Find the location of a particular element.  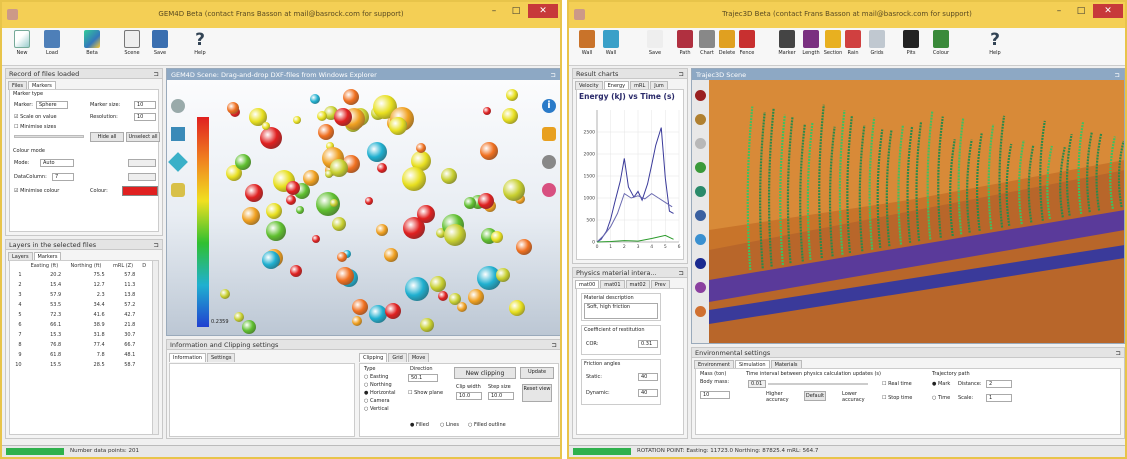

default-button: Default is located at coordinates (815, 396).